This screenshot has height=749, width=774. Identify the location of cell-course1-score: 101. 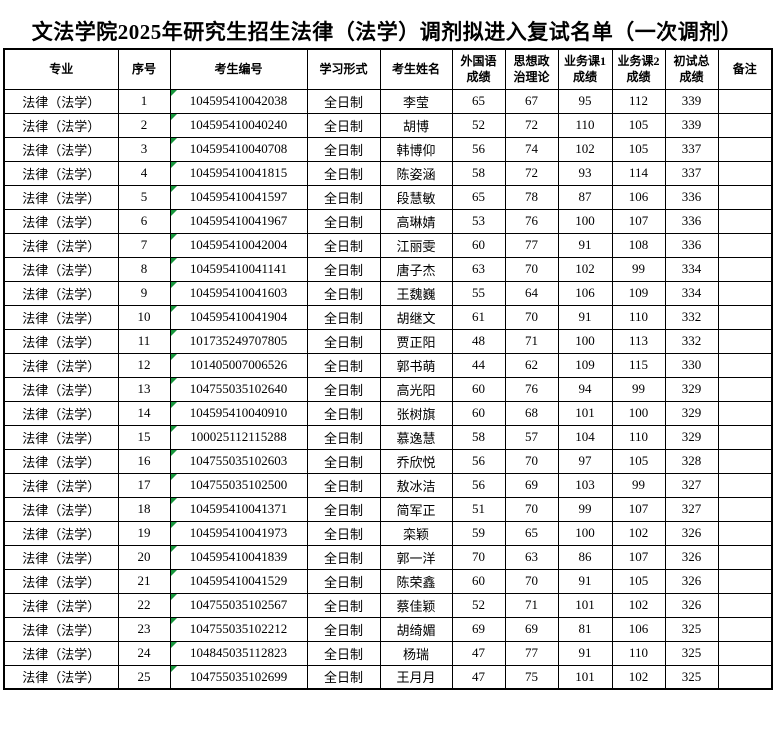
(585, 605).